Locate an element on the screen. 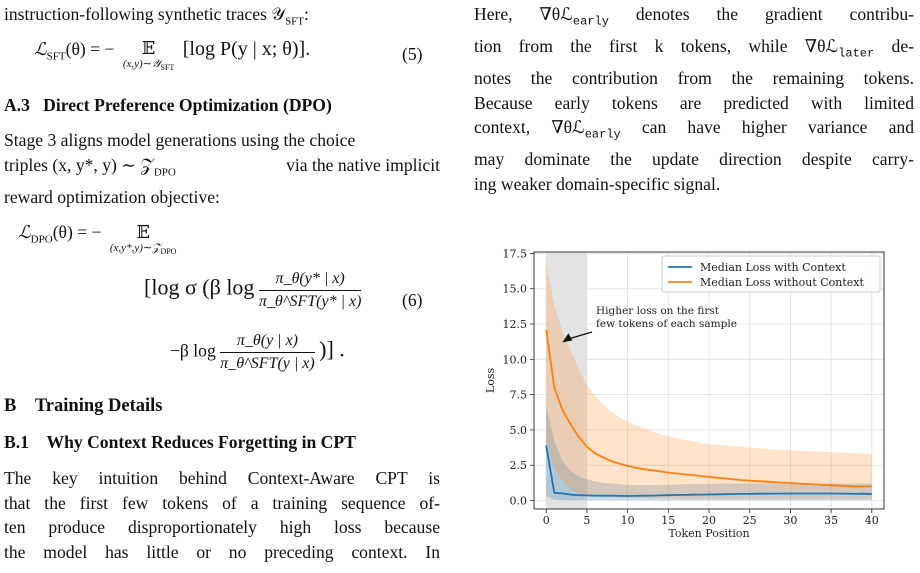  x-tick-label: 5 is located at coordinates (586, 520).